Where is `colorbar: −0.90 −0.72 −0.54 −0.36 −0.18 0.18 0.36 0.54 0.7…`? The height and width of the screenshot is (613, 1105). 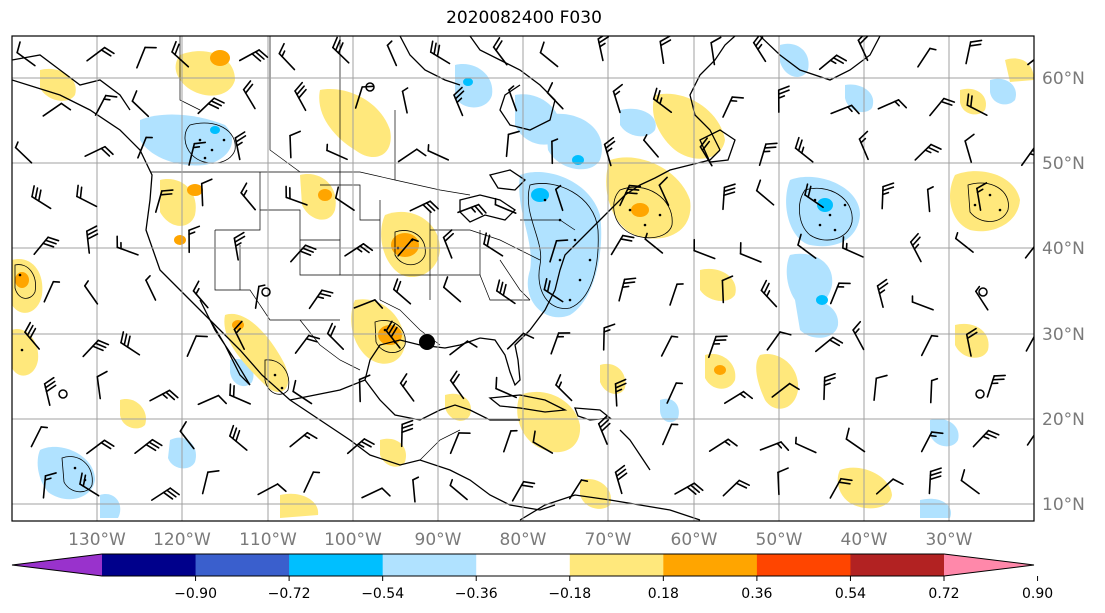
colorbar: −0.90 −0.72 −0.54 −0.36 −0.18 0.18 0.36 0.54 0.7… is located at coordinates (532, 577).